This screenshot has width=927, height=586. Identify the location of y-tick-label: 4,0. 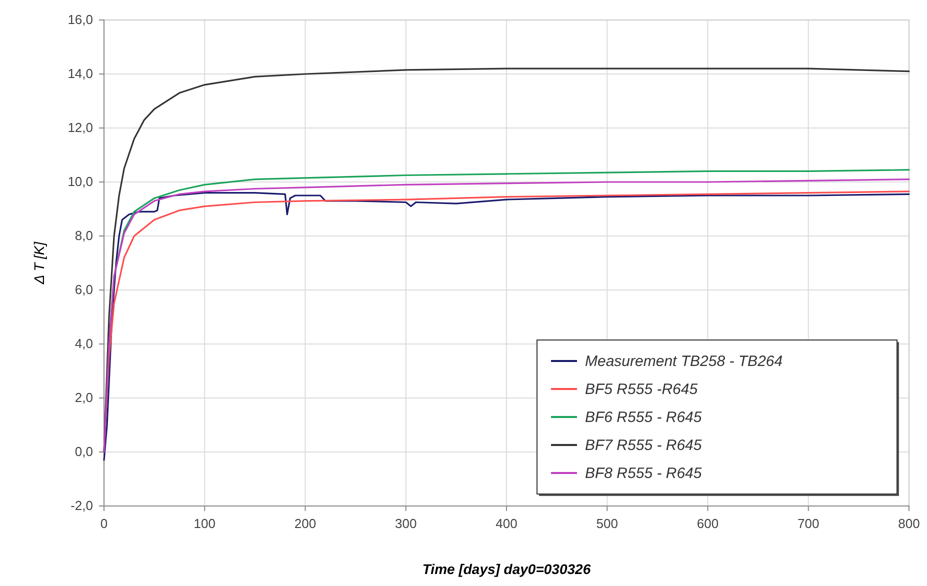
(83, 344).